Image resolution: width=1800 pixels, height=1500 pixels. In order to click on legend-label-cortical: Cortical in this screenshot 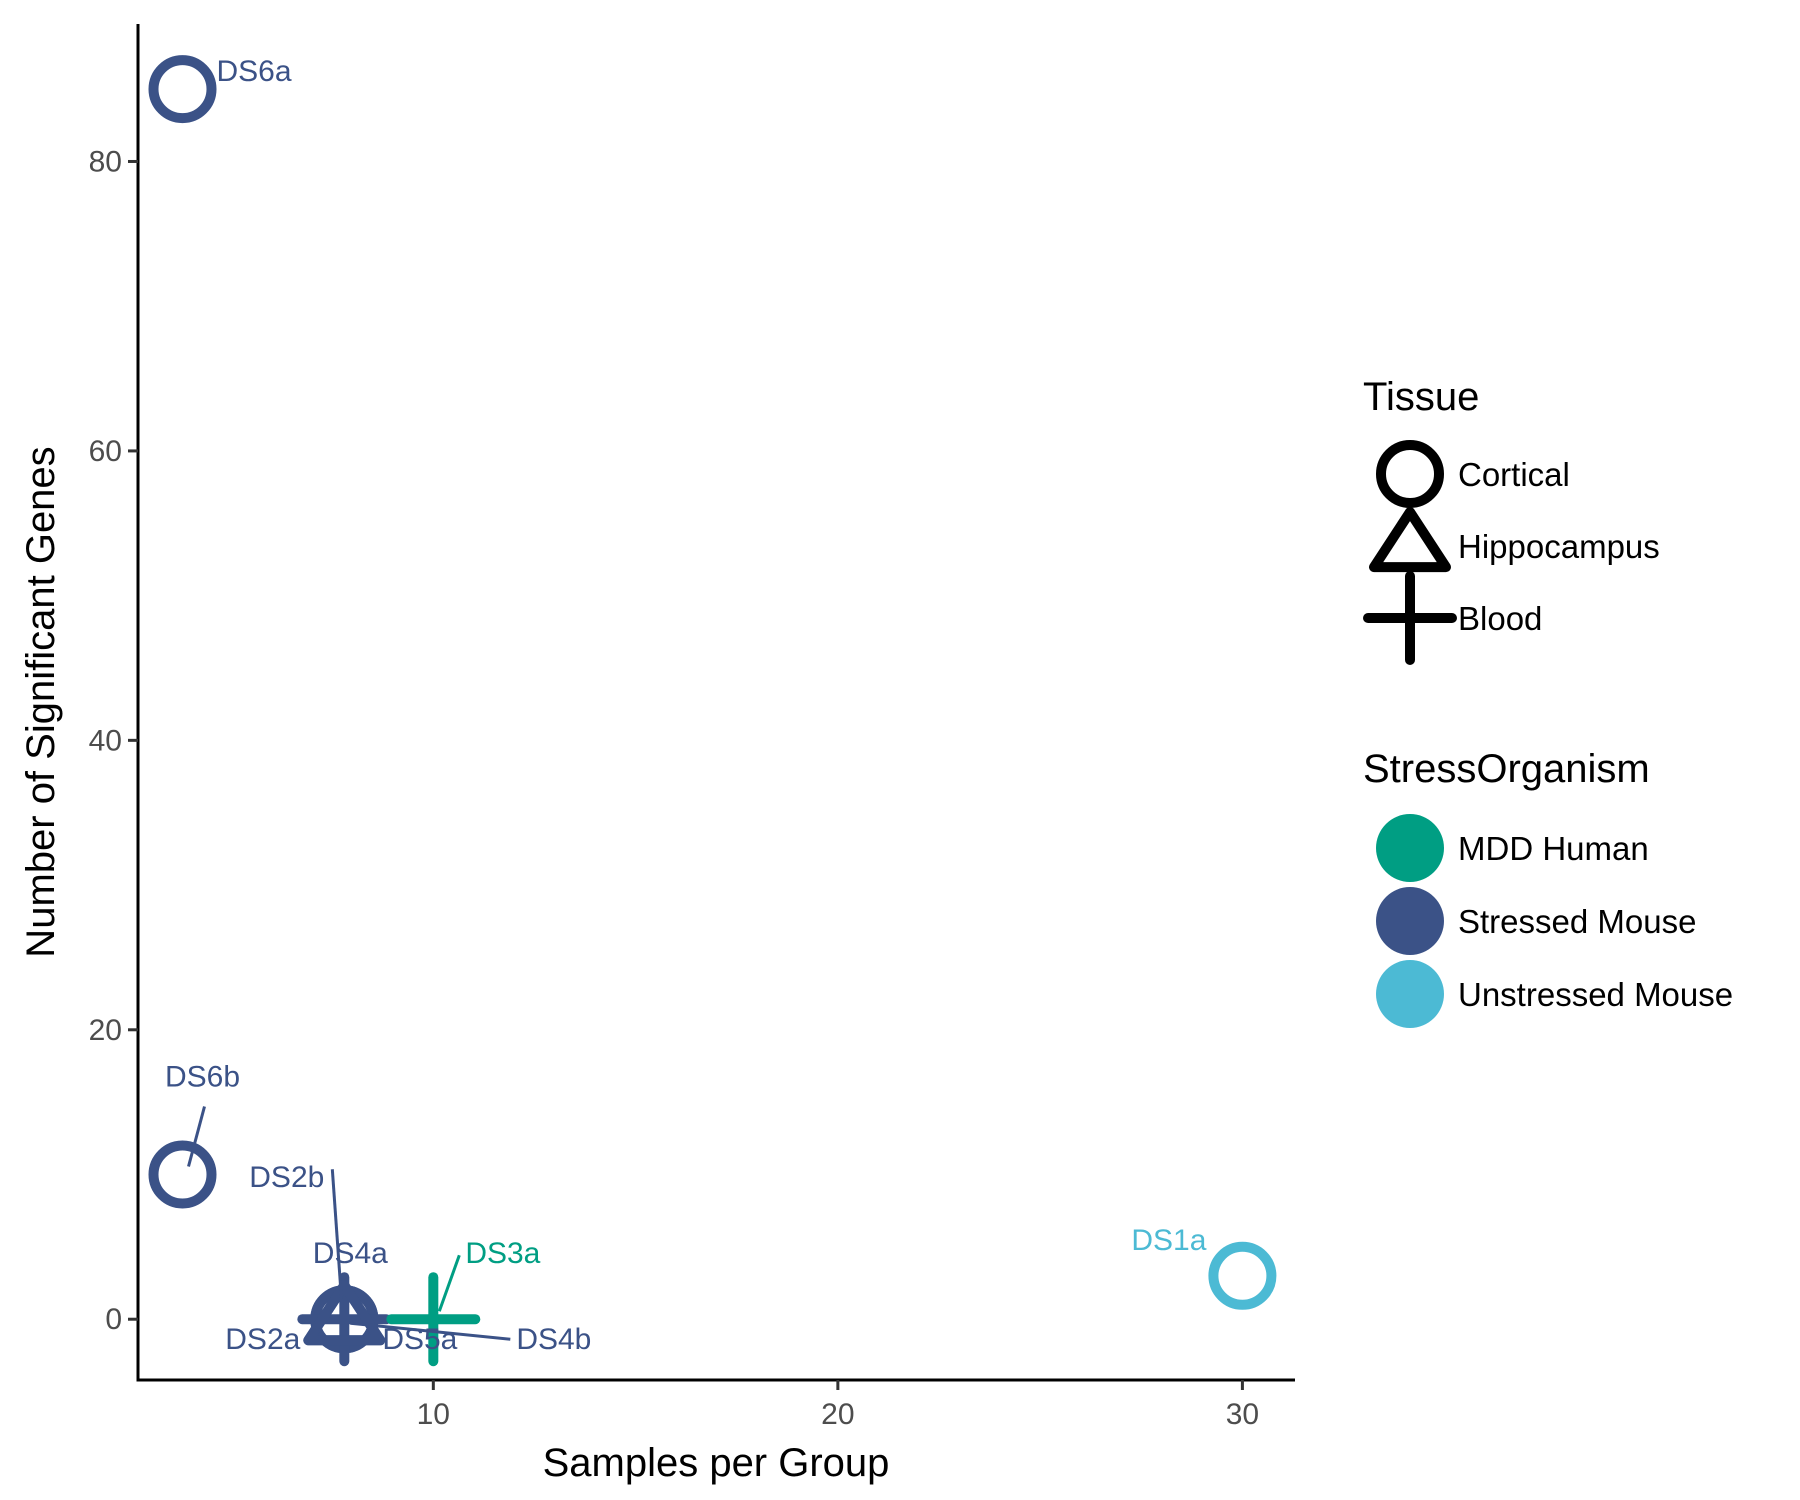, I will do `click(1514, 474)`.